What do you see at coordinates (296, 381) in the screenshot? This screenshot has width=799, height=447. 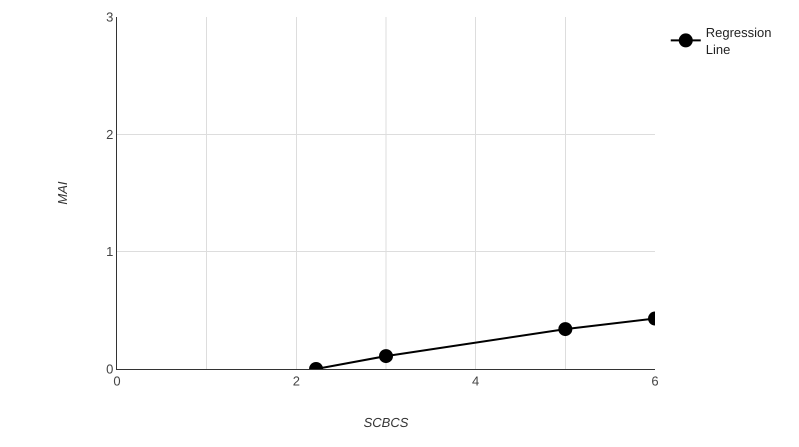 I see `x-tick-label: 2` at bounding box center [296, 381].